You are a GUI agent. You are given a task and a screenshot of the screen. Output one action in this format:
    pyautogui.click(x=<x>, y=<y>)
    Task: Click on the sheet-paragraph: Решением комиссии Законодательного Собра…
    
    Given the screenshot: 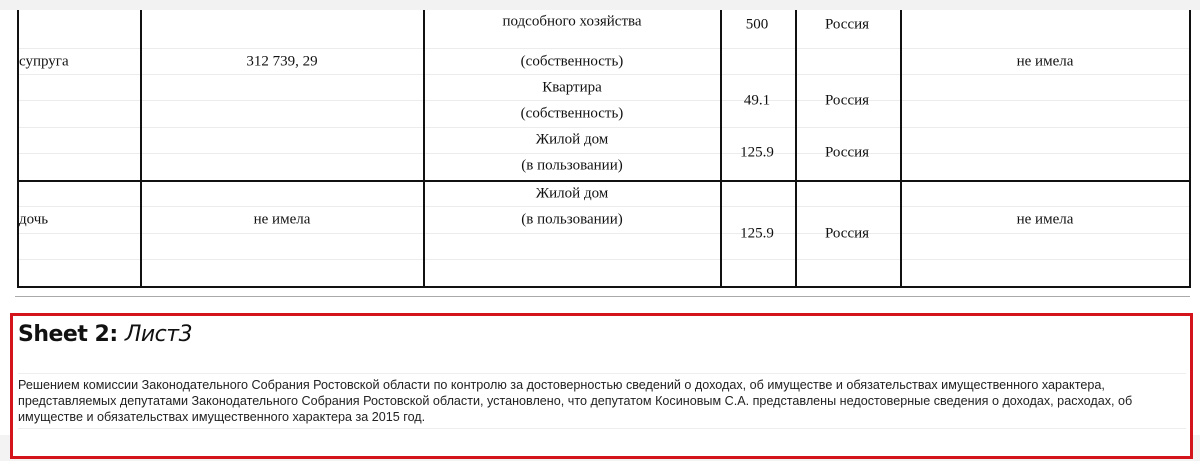 What is the action you would take?
    pyautogui.click(x=602, y=401)
    